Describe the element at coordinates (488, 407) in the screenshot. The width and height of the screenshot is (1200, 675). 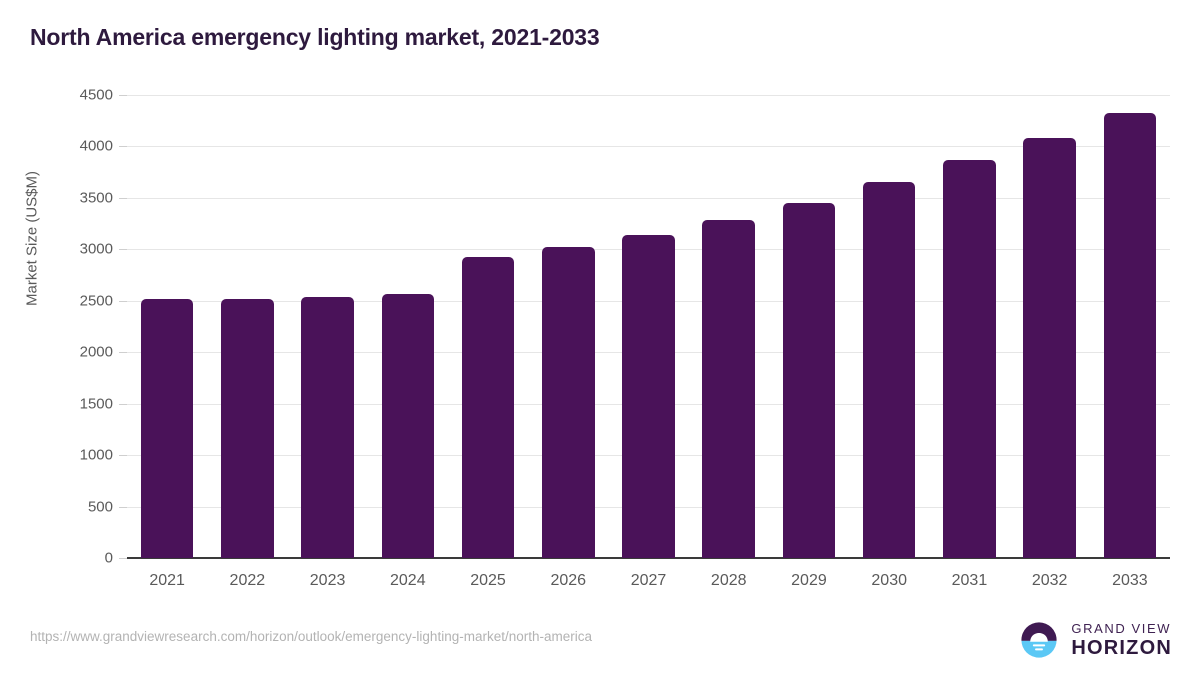
I see `bar-2025` at that location.